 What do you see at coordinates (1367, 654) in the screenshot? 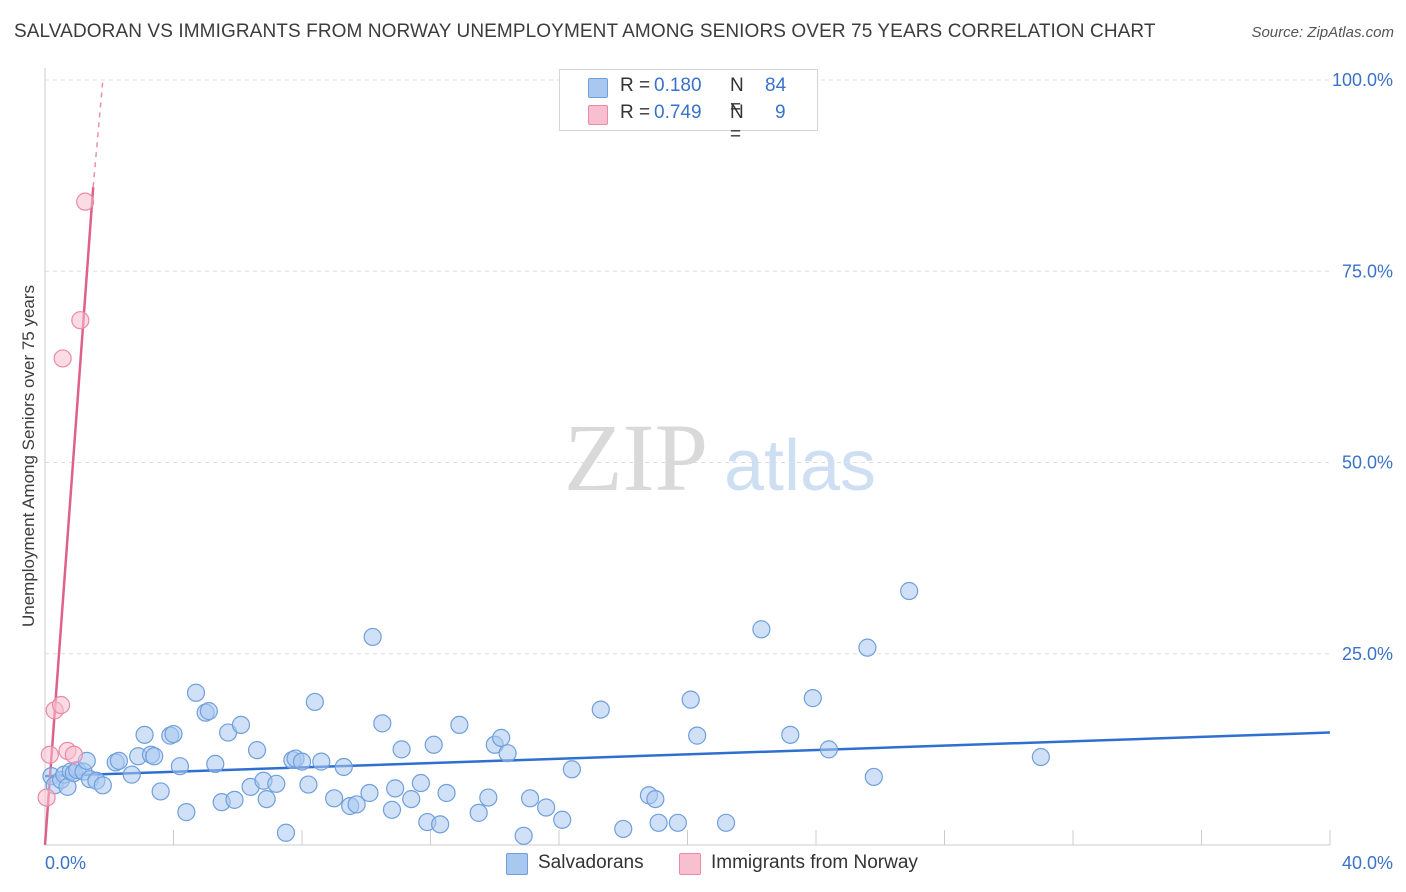
I see `y-tick-label: 25.0%` at bounding box center [1367, 654].